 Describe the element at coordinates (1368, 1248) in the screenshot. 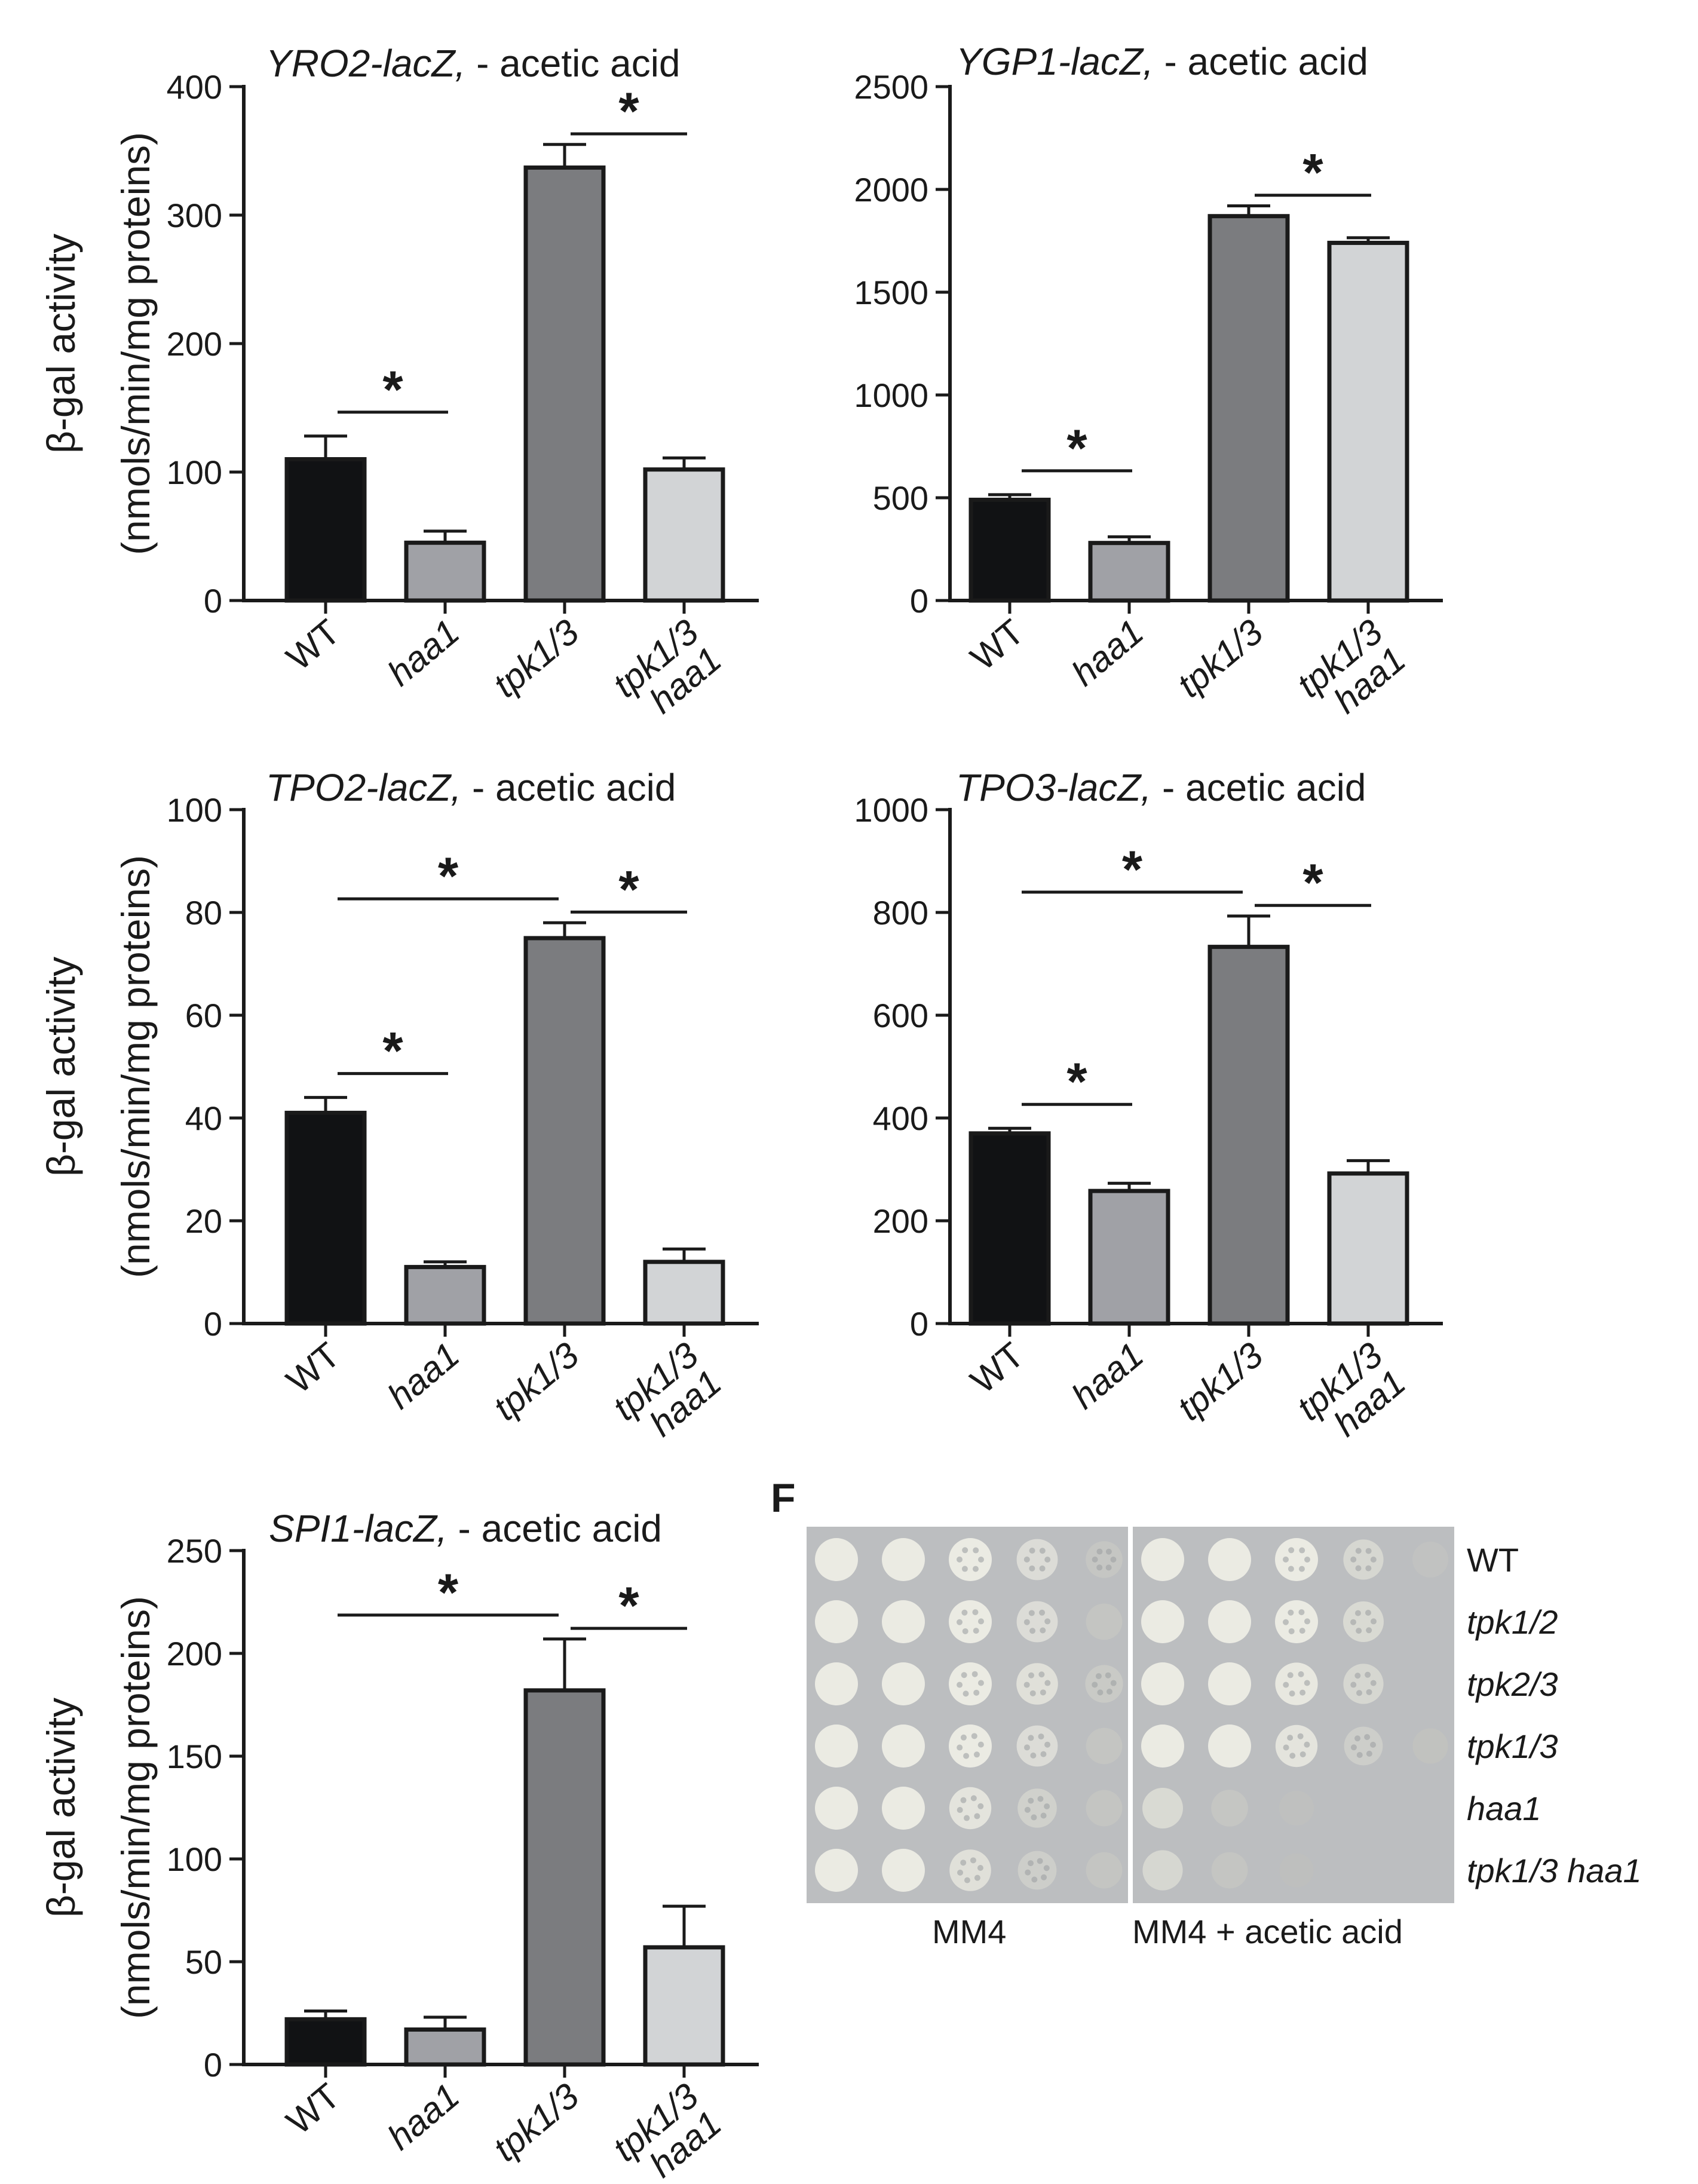

I see `bar-tpk1-3-haa1` at that location.